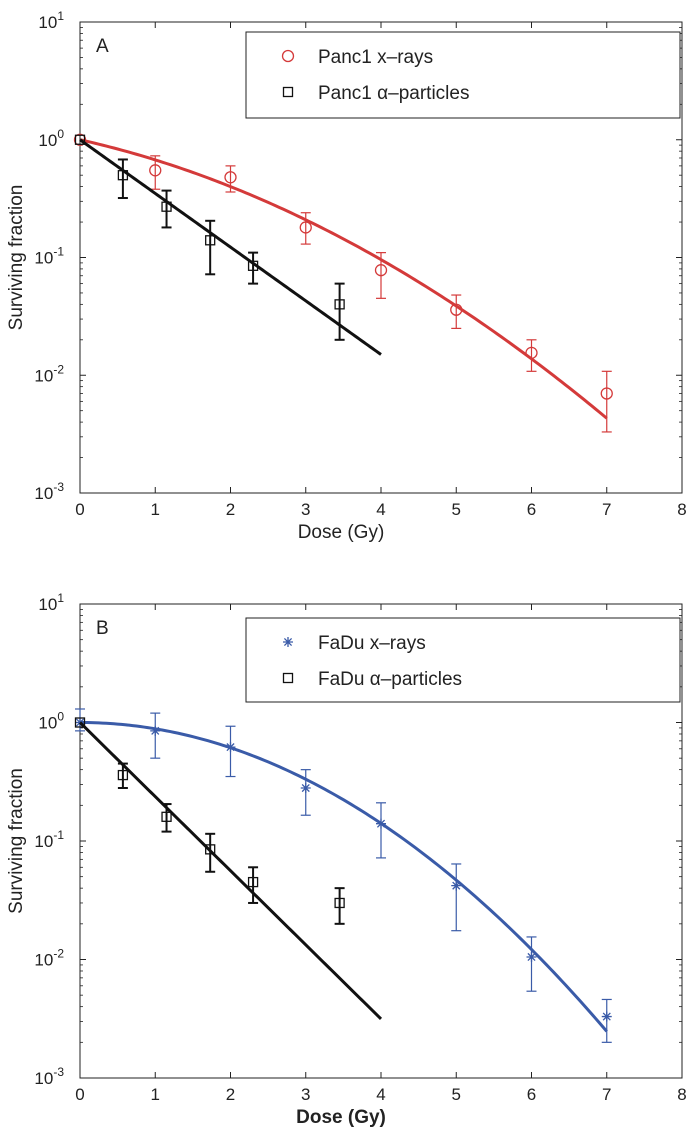 The height and width of the screenshot is (1140, 689). What do you see at coordinates (372, 643) in the screenshot?
I see `legend-label: FaDu x–rays` at bounding box center [372, 643].